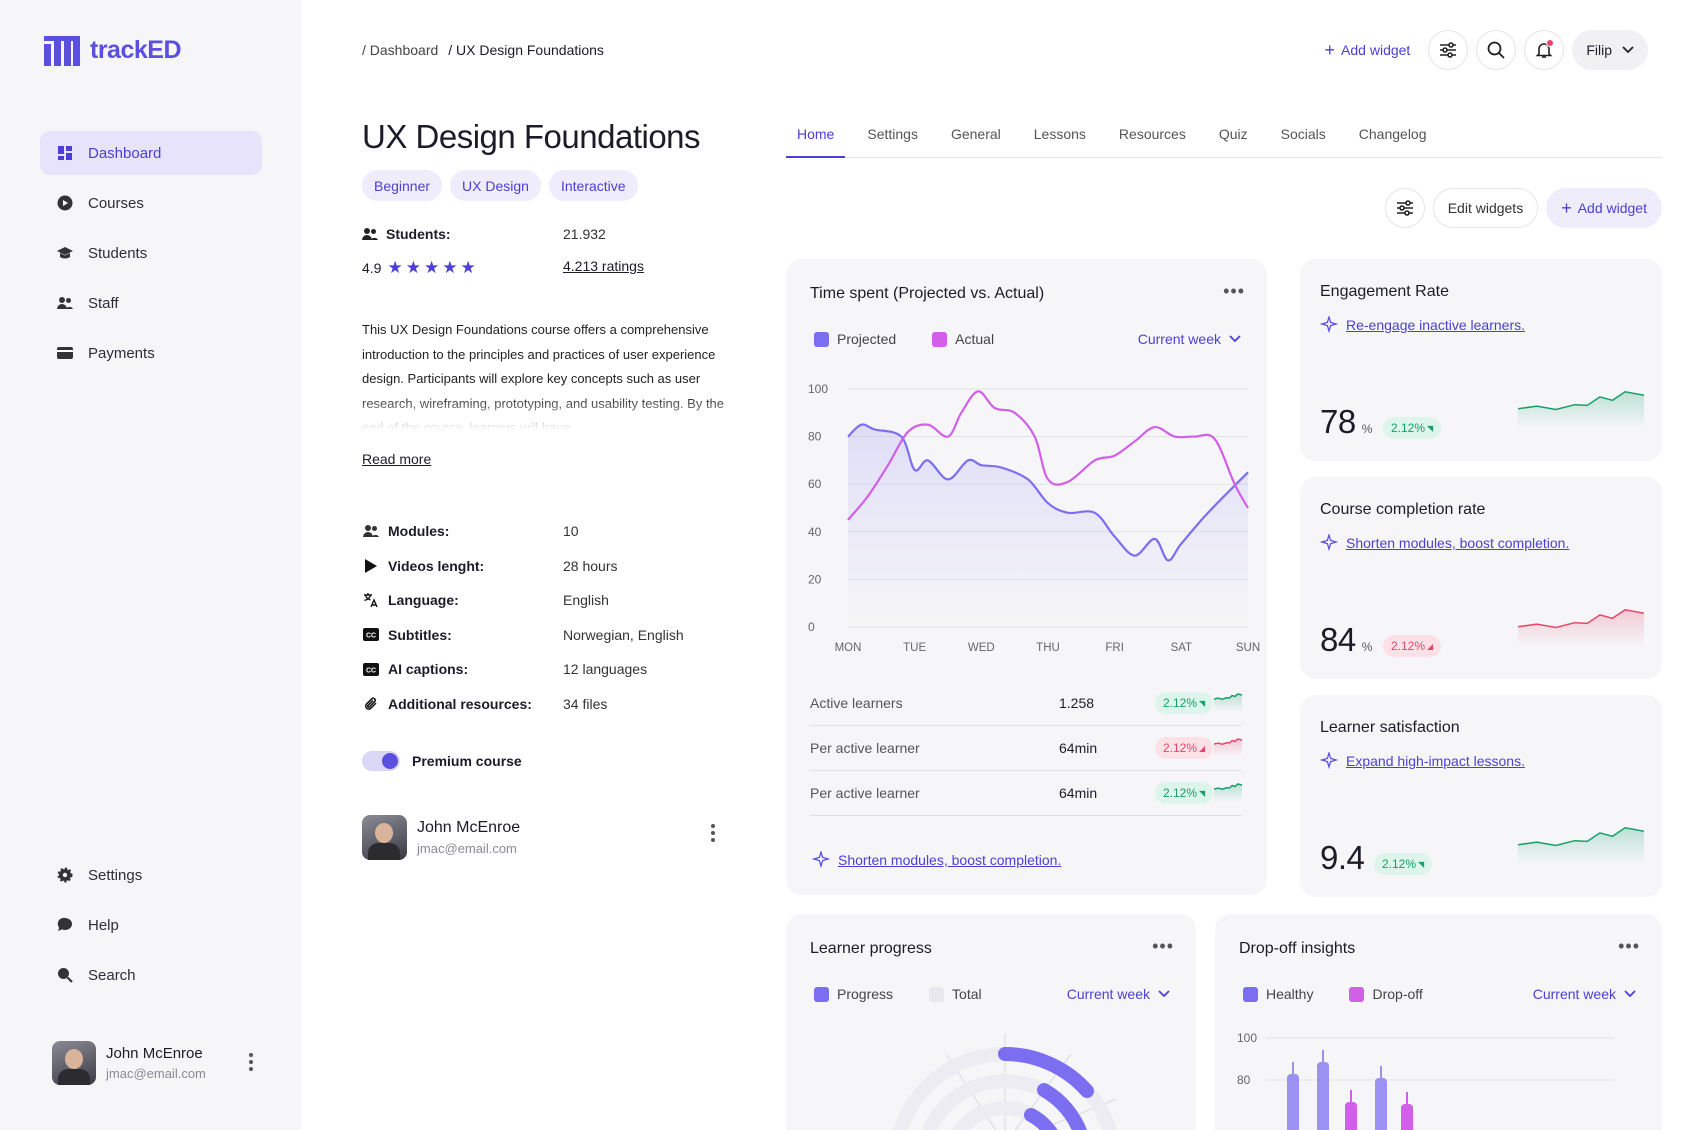 The width and height of the screenshot is (1700, 1130). What do you see at coordinates (1367, 647) in the screenshot?
I see `kpi-unit: %` at bounding box center [1367, 647].